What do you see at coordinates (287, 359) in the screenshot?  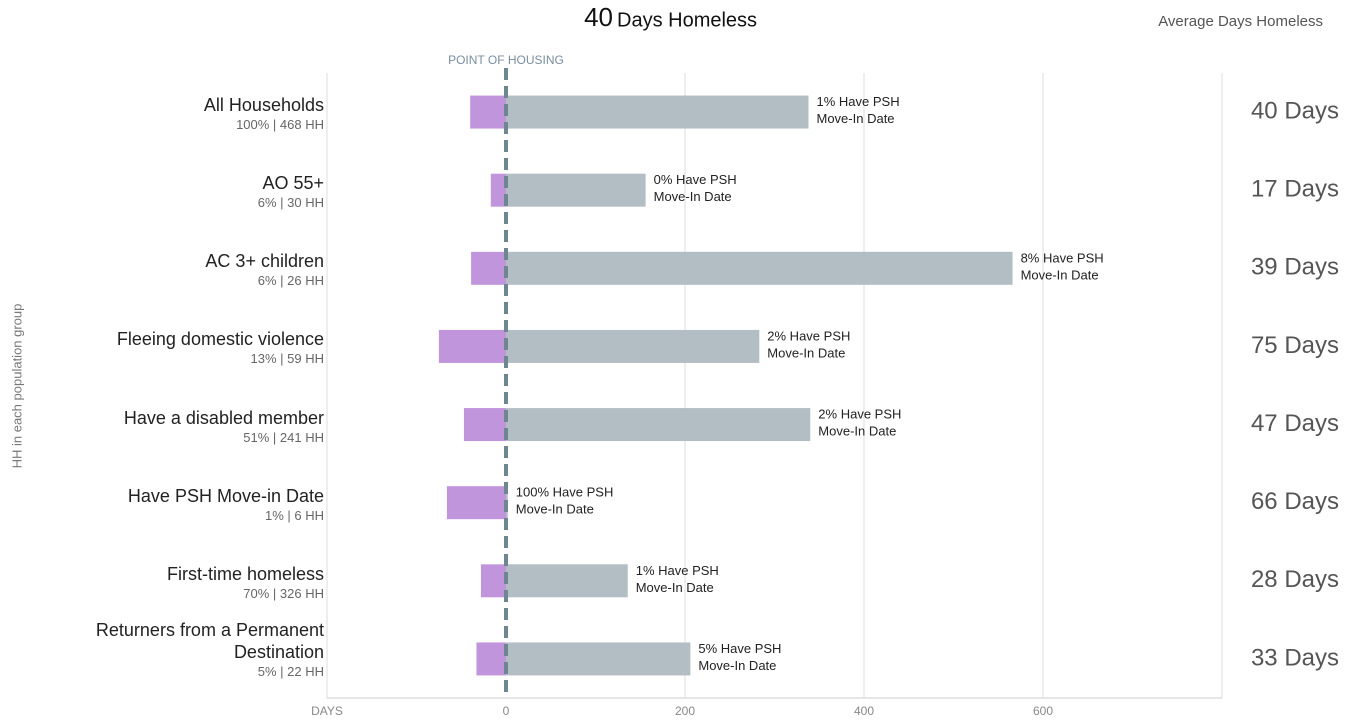 I see `category-sublabel: 13% | 59 HH` at bounding box center [287, 359].